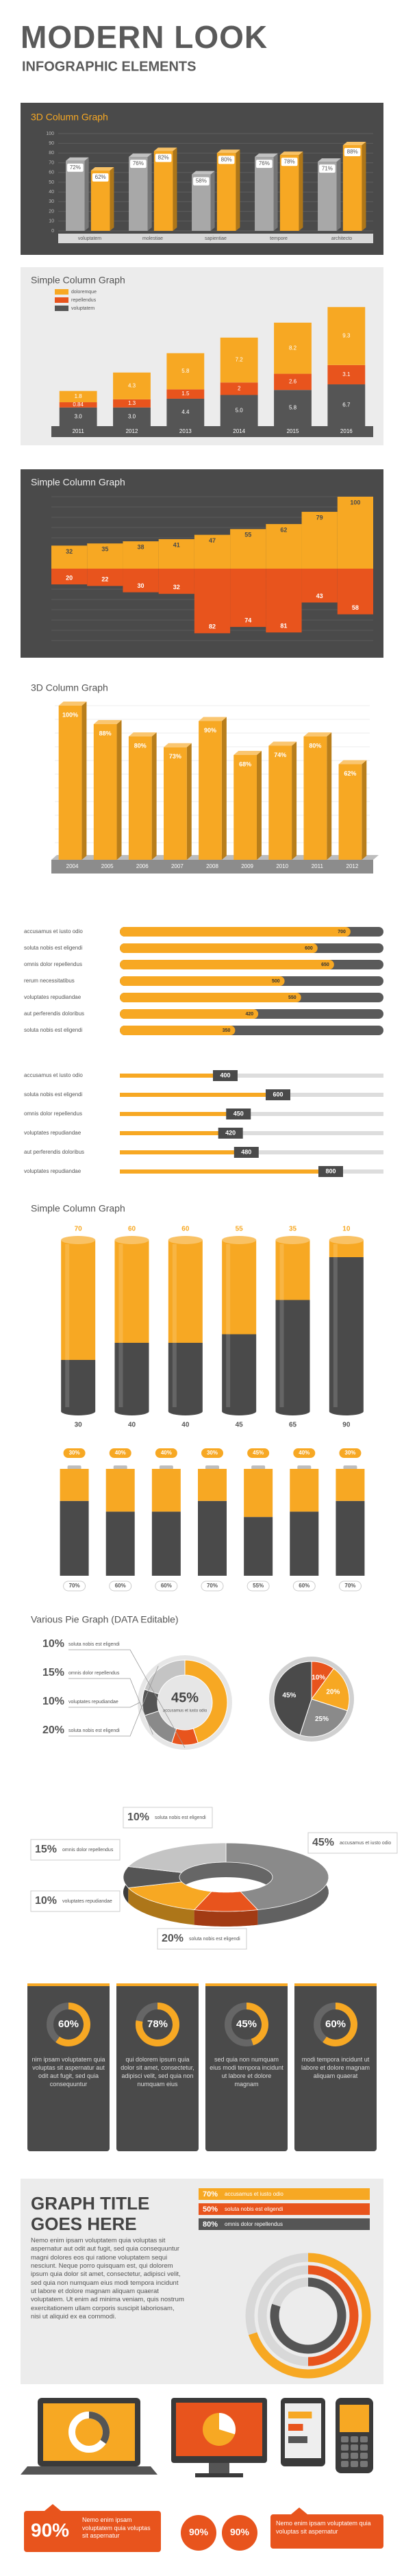 The height and width of the screenshot is (2576, 404). Describe the element at coordinates (69, 687) in the screenshot. I see `chart-title: 3D Column Graph` at that location.